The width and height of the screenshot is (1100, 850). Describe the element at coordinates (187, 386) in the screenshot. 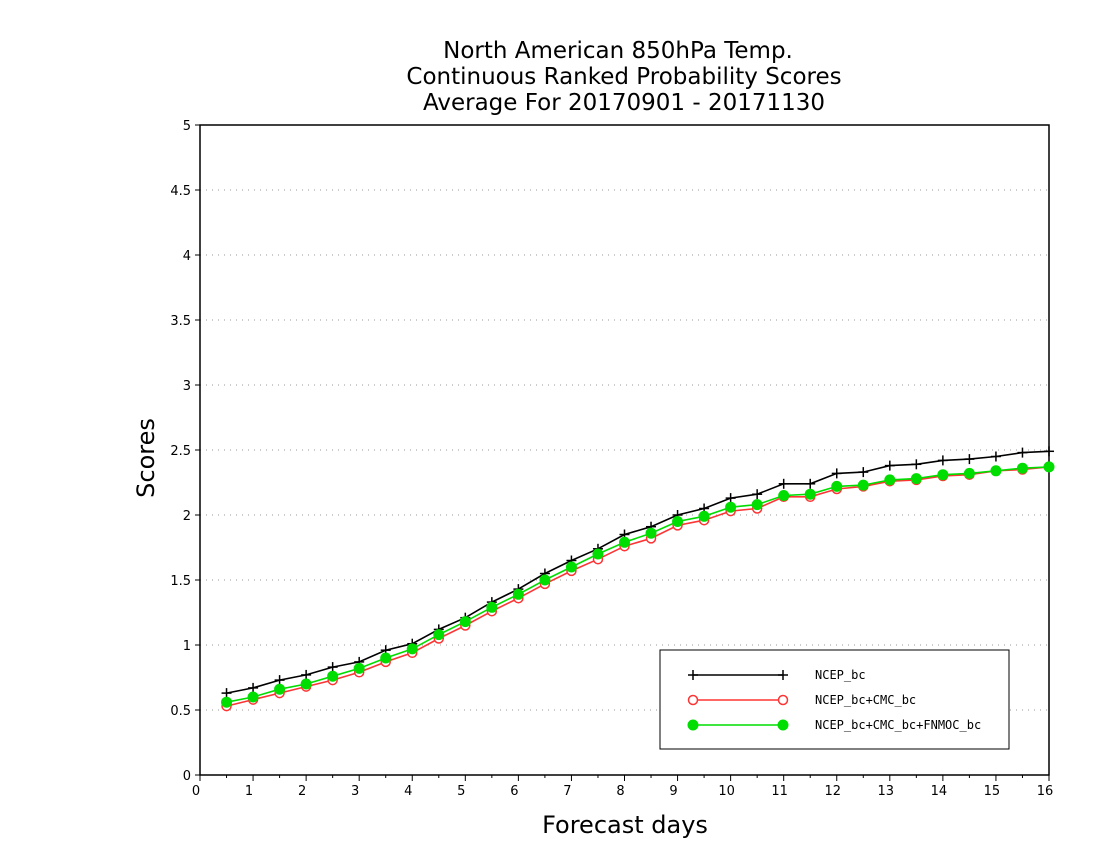

I see `y-tick-label: 3` at that location.